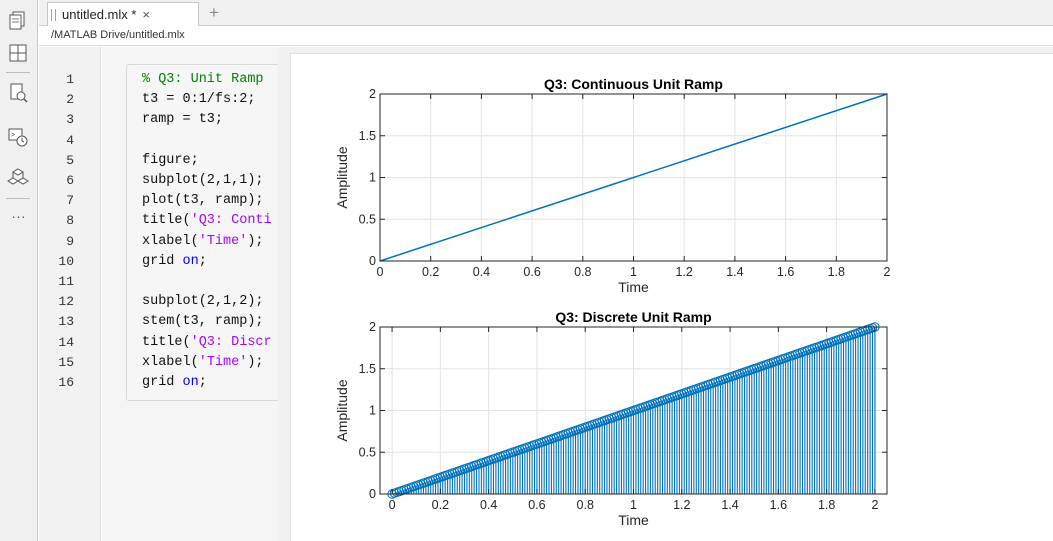 This screenshot has width=1053, height=541. I want to click on line-number: 5, so click(70, 160).